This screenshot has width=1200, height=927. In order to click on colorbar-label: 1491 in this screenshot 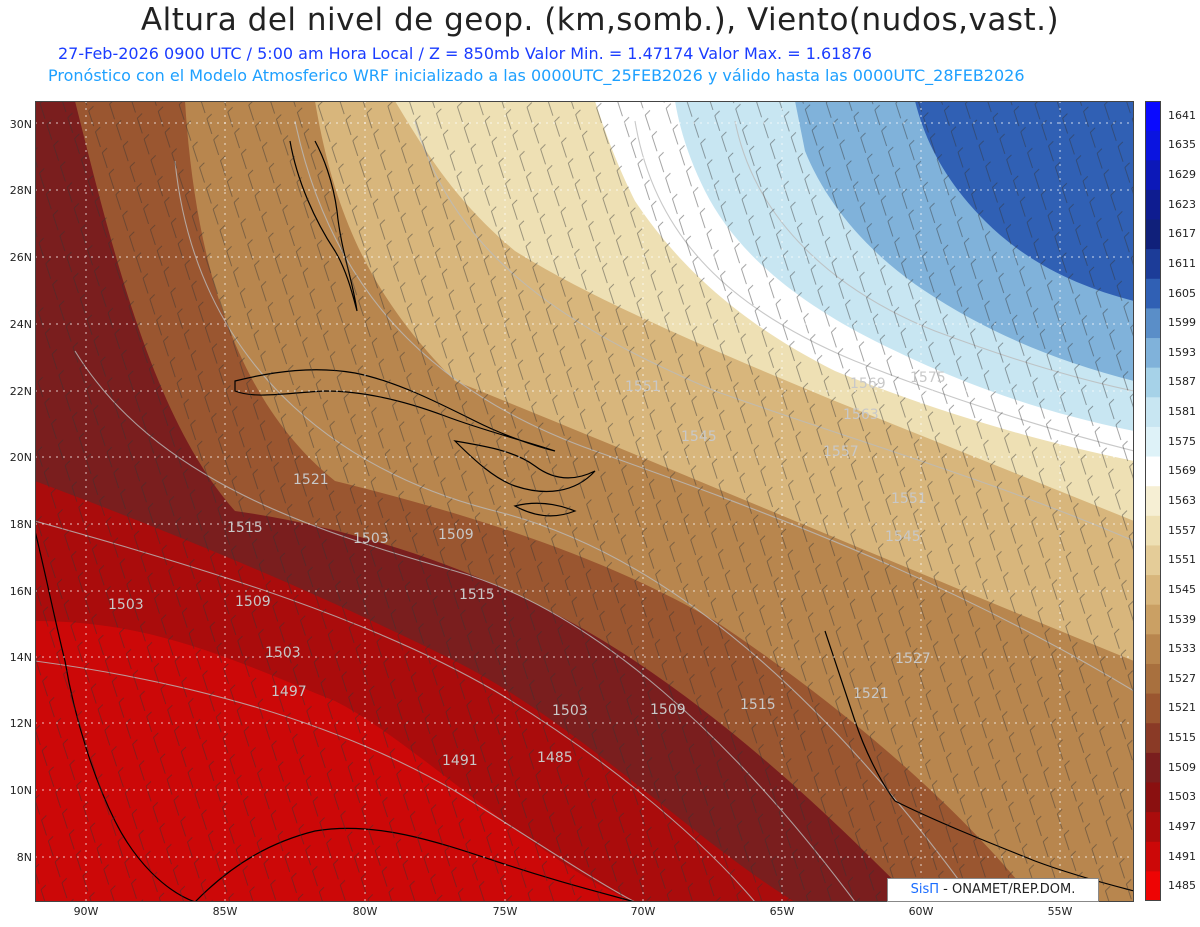, I will do `click(1182, 856)`.